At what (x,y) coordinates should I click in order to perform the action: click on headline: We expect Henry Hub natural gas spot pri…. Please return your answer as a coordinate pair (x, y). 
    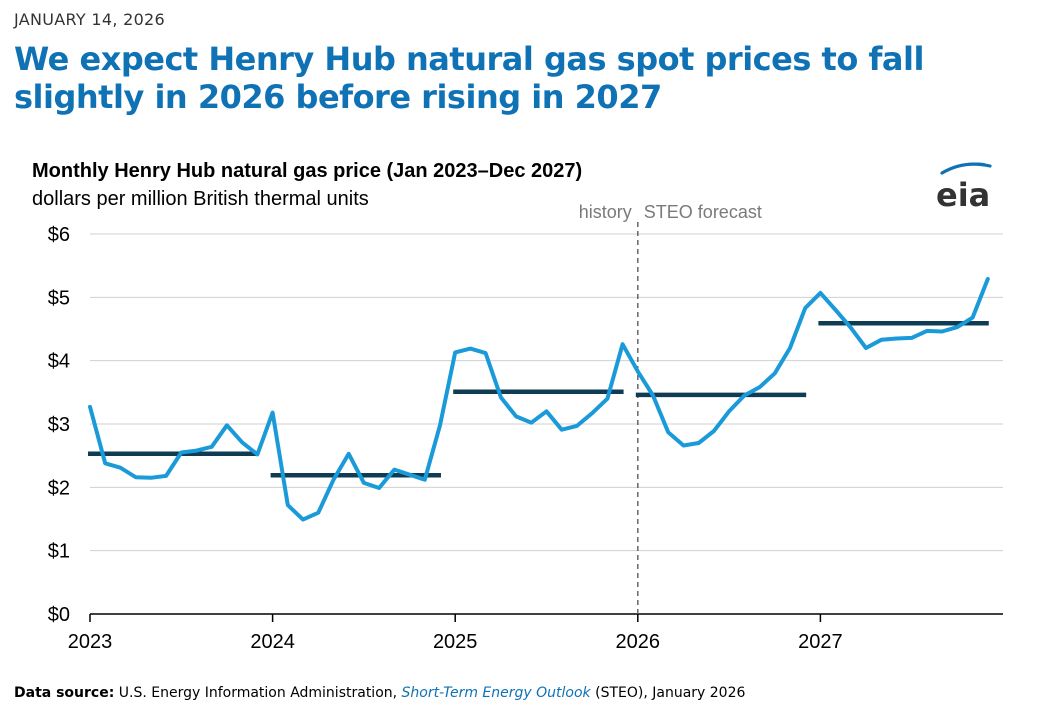
    Looking at the image, I should click on (469, 78).